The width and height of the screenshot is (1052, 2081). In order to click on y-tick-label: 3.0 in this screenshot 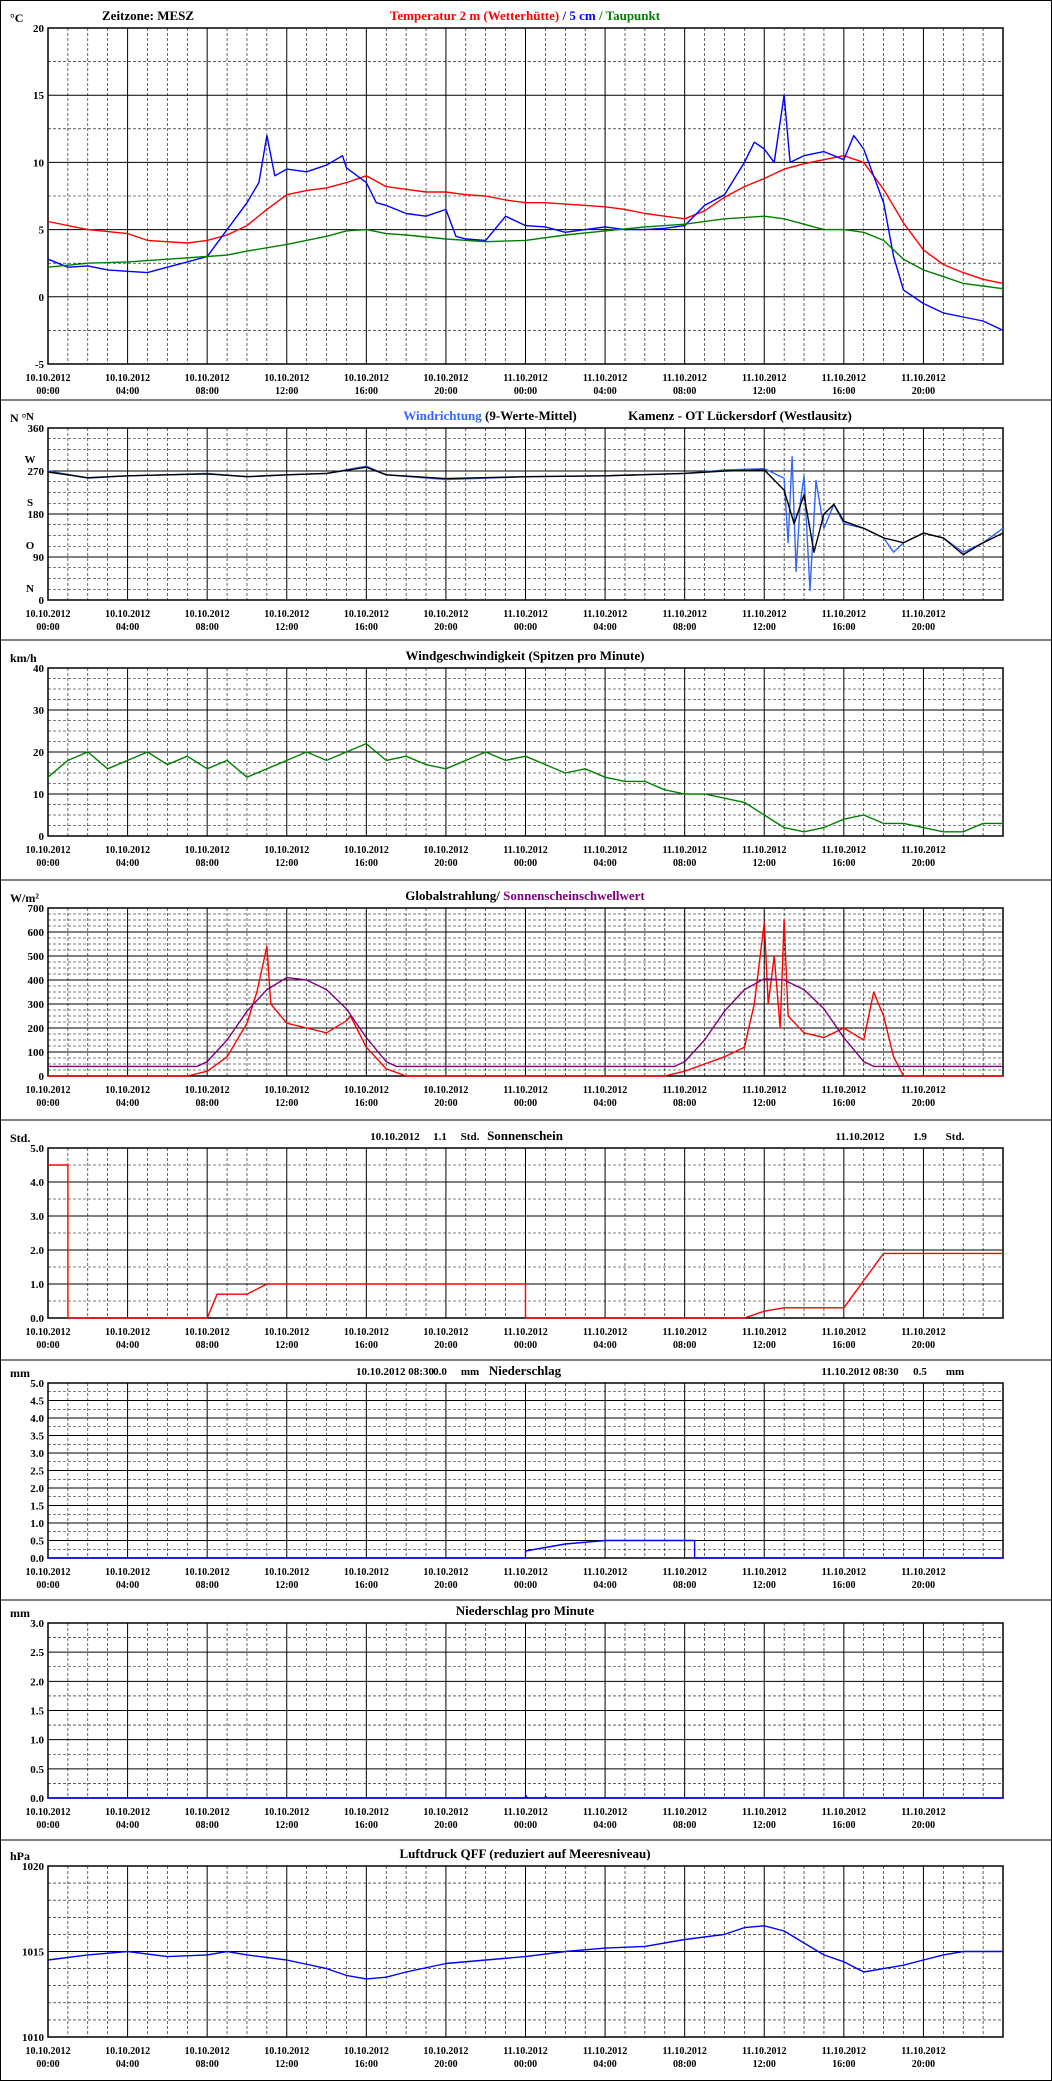, I will do `click(37, 1217)`.